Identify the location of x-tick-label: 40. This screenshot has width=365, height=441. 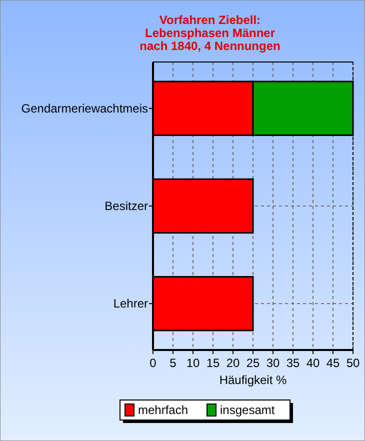
(313, 363).